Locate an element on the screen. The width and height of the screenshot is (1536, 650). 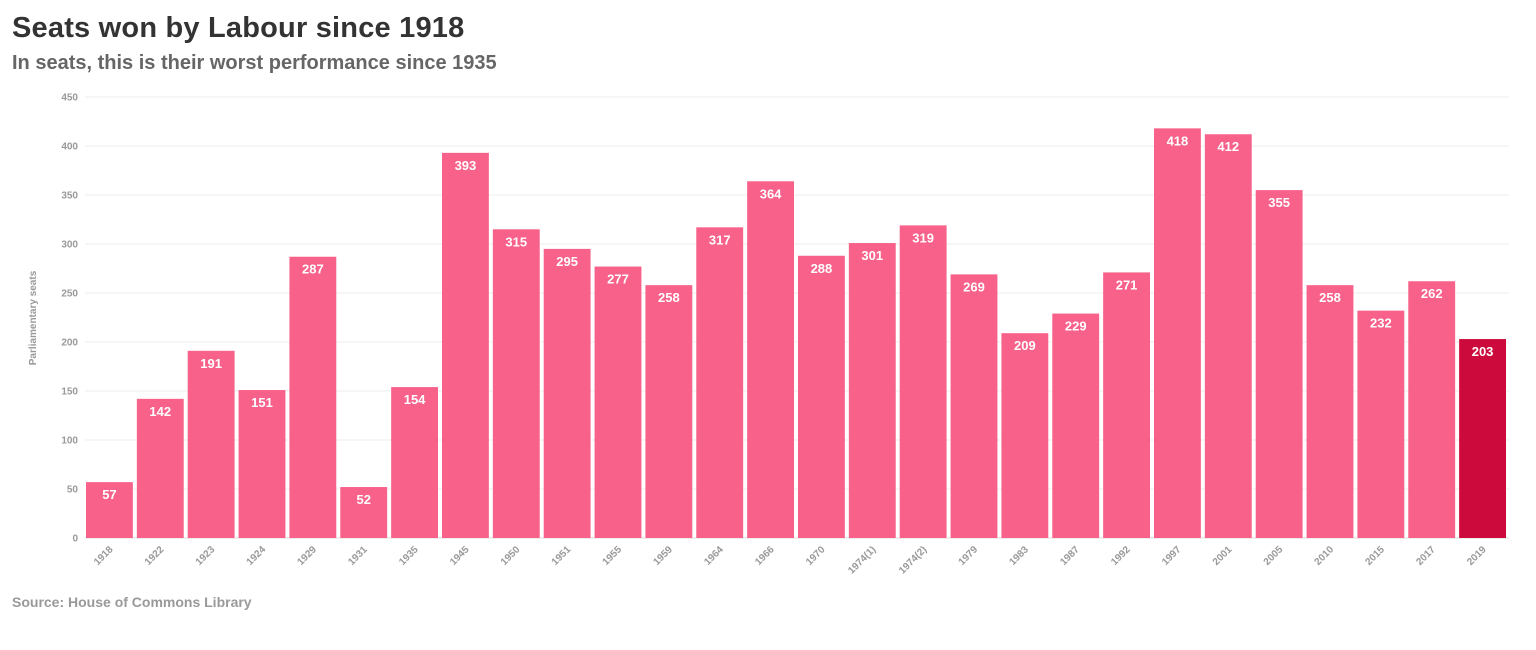
x-tick-label: 1955 is located at coordinates (613, 556).